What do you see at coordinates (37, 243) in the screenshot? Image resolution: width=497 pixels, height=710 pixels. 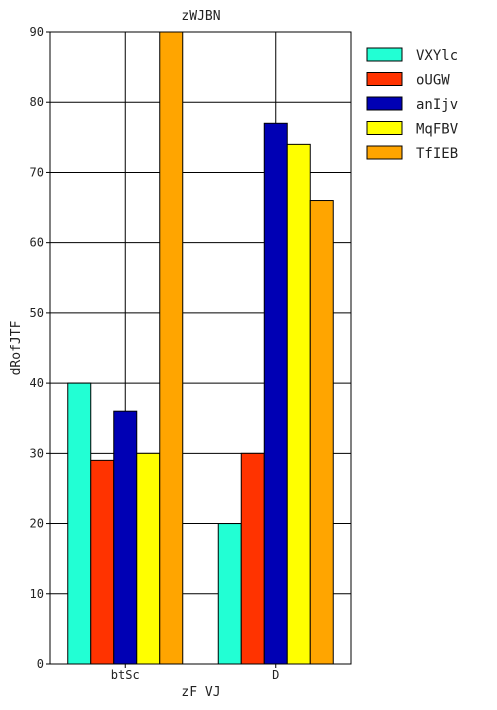 I see `y-tick-label: 60` at bounding box center [37, 243].